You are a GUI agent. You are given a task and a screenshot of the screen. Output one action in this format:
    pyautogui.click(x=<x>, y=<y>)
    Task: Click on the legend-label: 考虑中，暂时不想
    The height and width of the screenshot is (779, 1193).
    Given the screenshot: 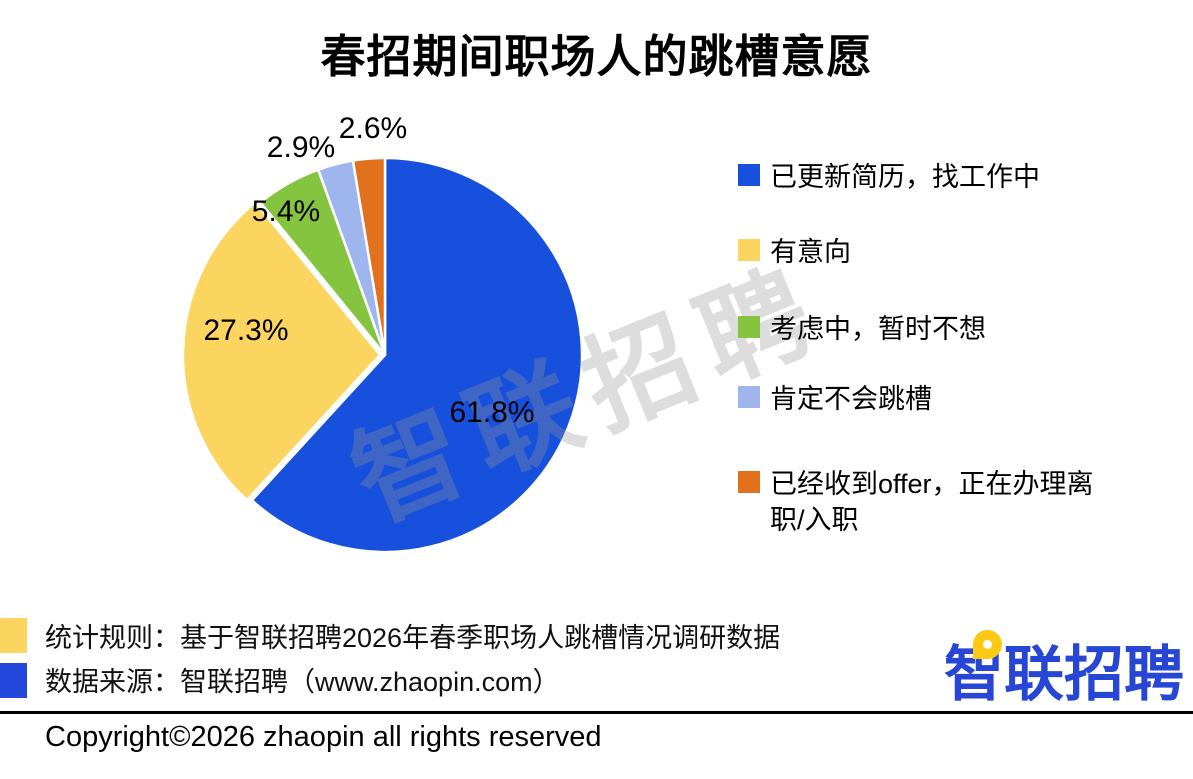 What is the action you would take?
    pyautogui.click(x=878, y=329)
    